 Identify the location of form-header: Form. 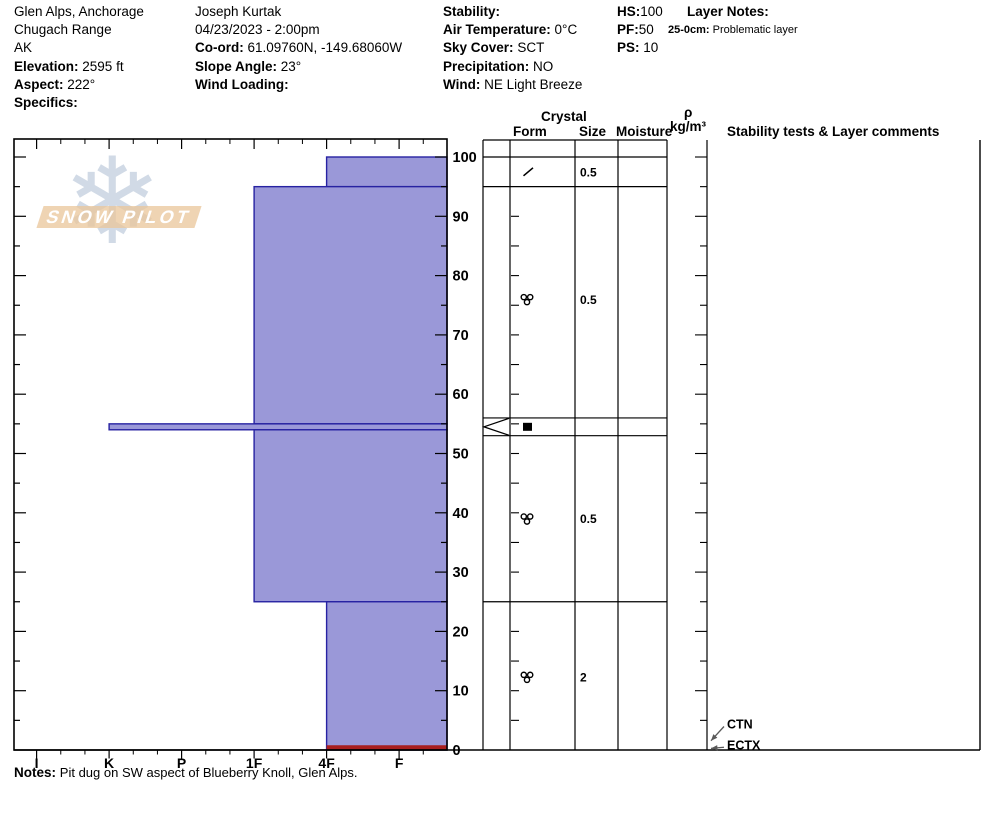
(530, 131).